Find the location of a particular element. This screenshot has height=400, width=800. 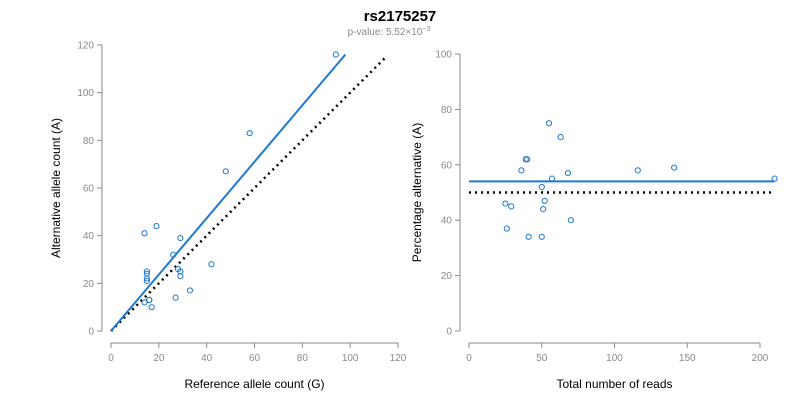

x-tick-label: 60 is located at coordinates (255, 358).